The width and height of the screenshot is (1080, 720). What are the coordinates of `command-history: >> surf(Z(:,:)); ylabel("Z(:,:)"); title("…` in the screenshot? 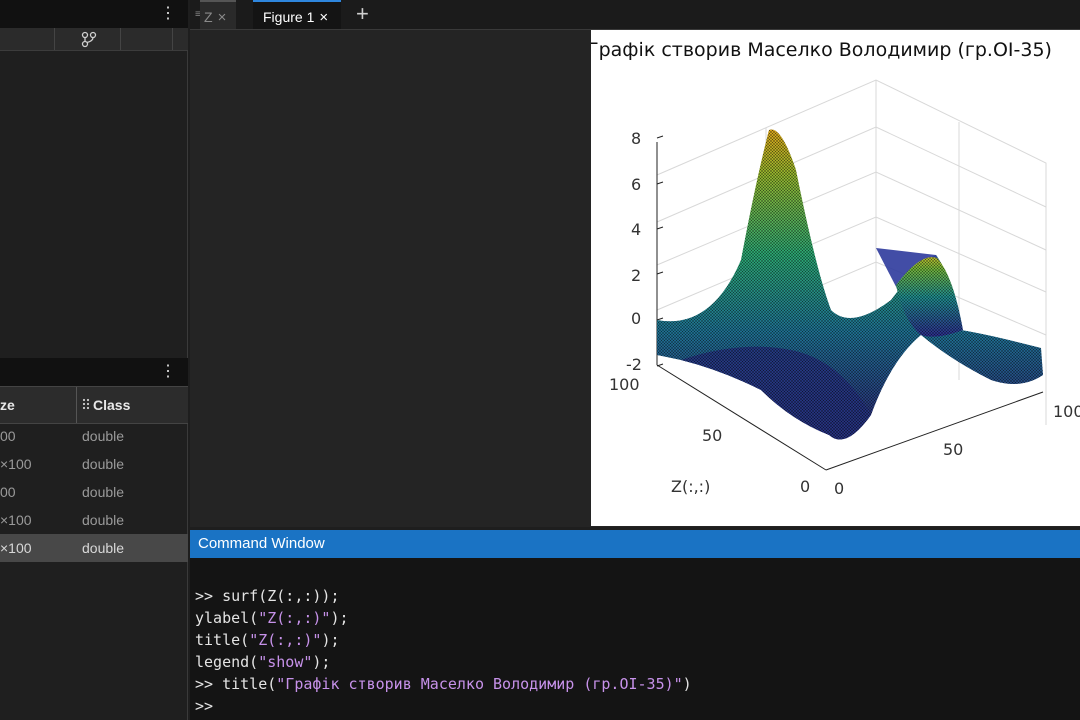 It's located at (443, 651).